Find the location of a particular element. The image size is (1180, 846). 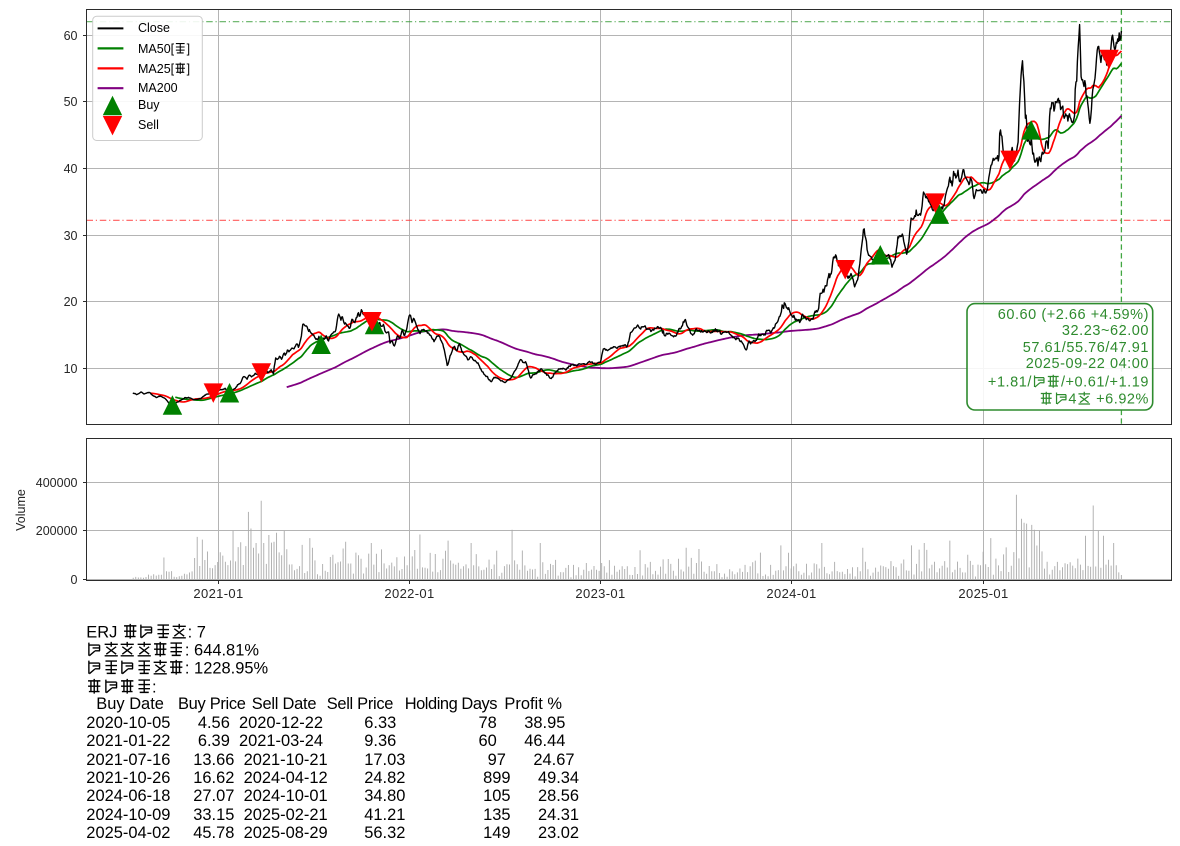

svg-text: 50 is located at coordinates (71, 102).